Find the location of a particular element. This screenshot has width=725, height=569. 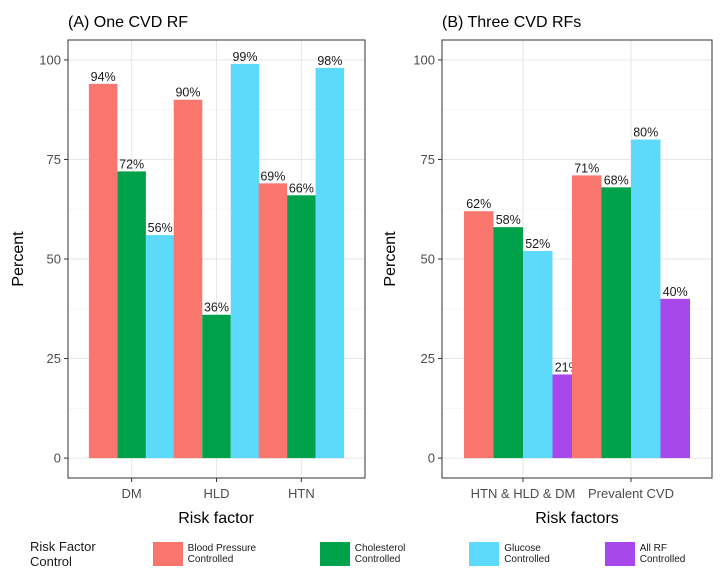

bar-value-label: 52% is located at coordinates (537, 244).